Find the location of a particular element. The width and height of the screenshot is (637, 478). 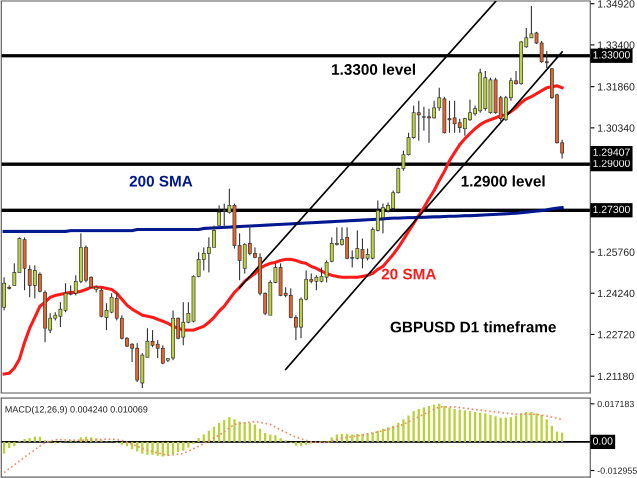

y-tick-label: 1.21180 is located at coordinates (616, 376).